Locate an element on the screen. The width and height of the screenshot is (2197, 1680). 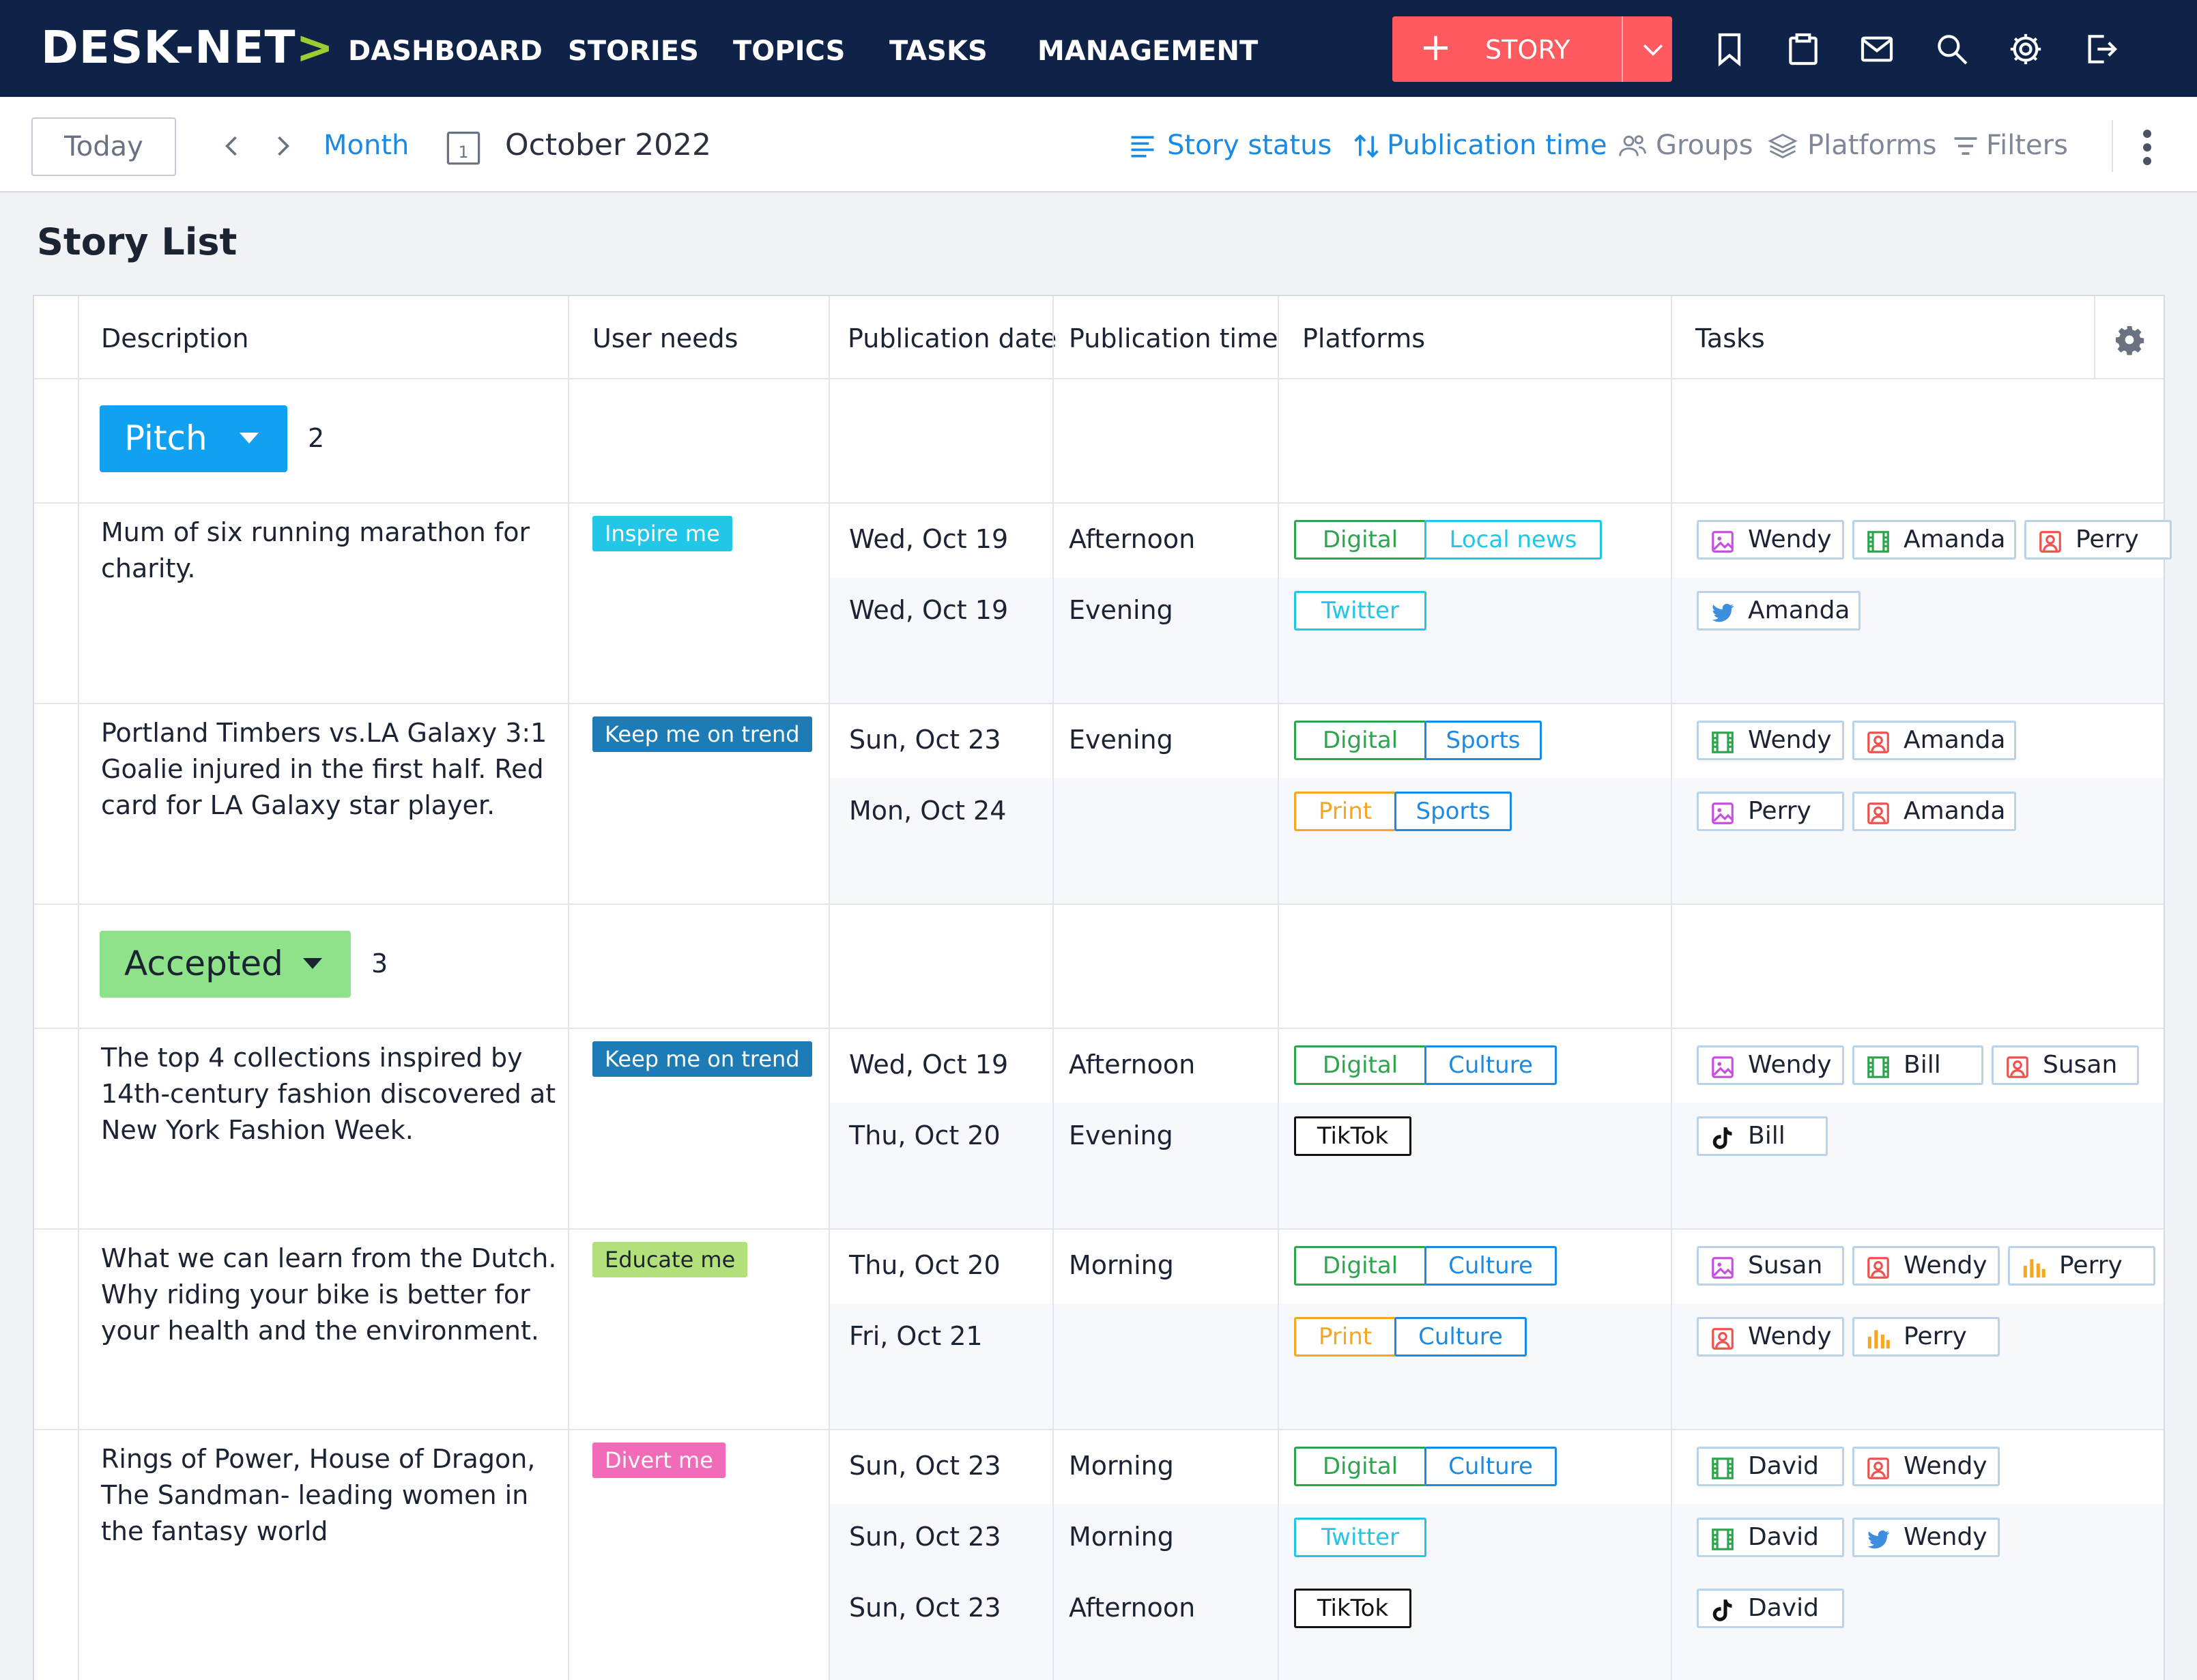
nav-management: MANAGEMENT is located at coordinates (1148, 51).